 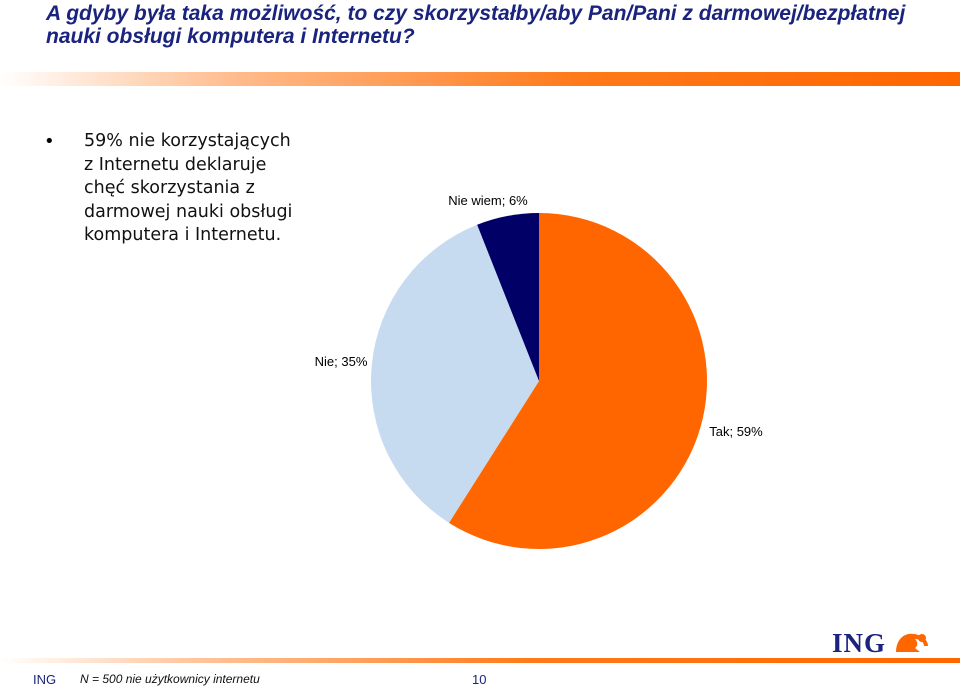 I want to click on footer-company: ING, so click(x=45, y=679).